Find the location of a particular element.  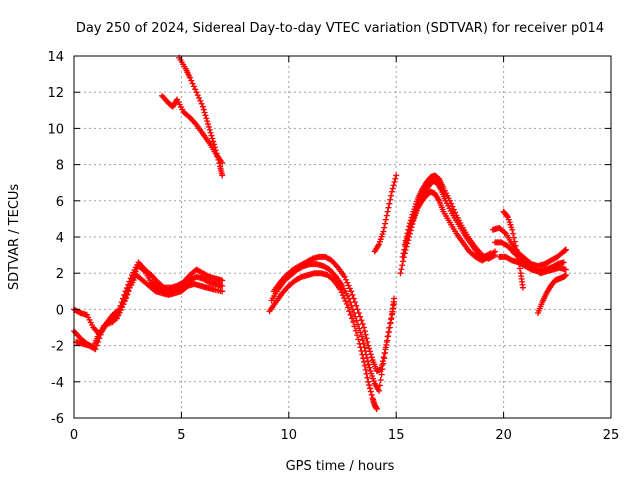

x-tick-label: 0 is located at coordinates (74, 435).